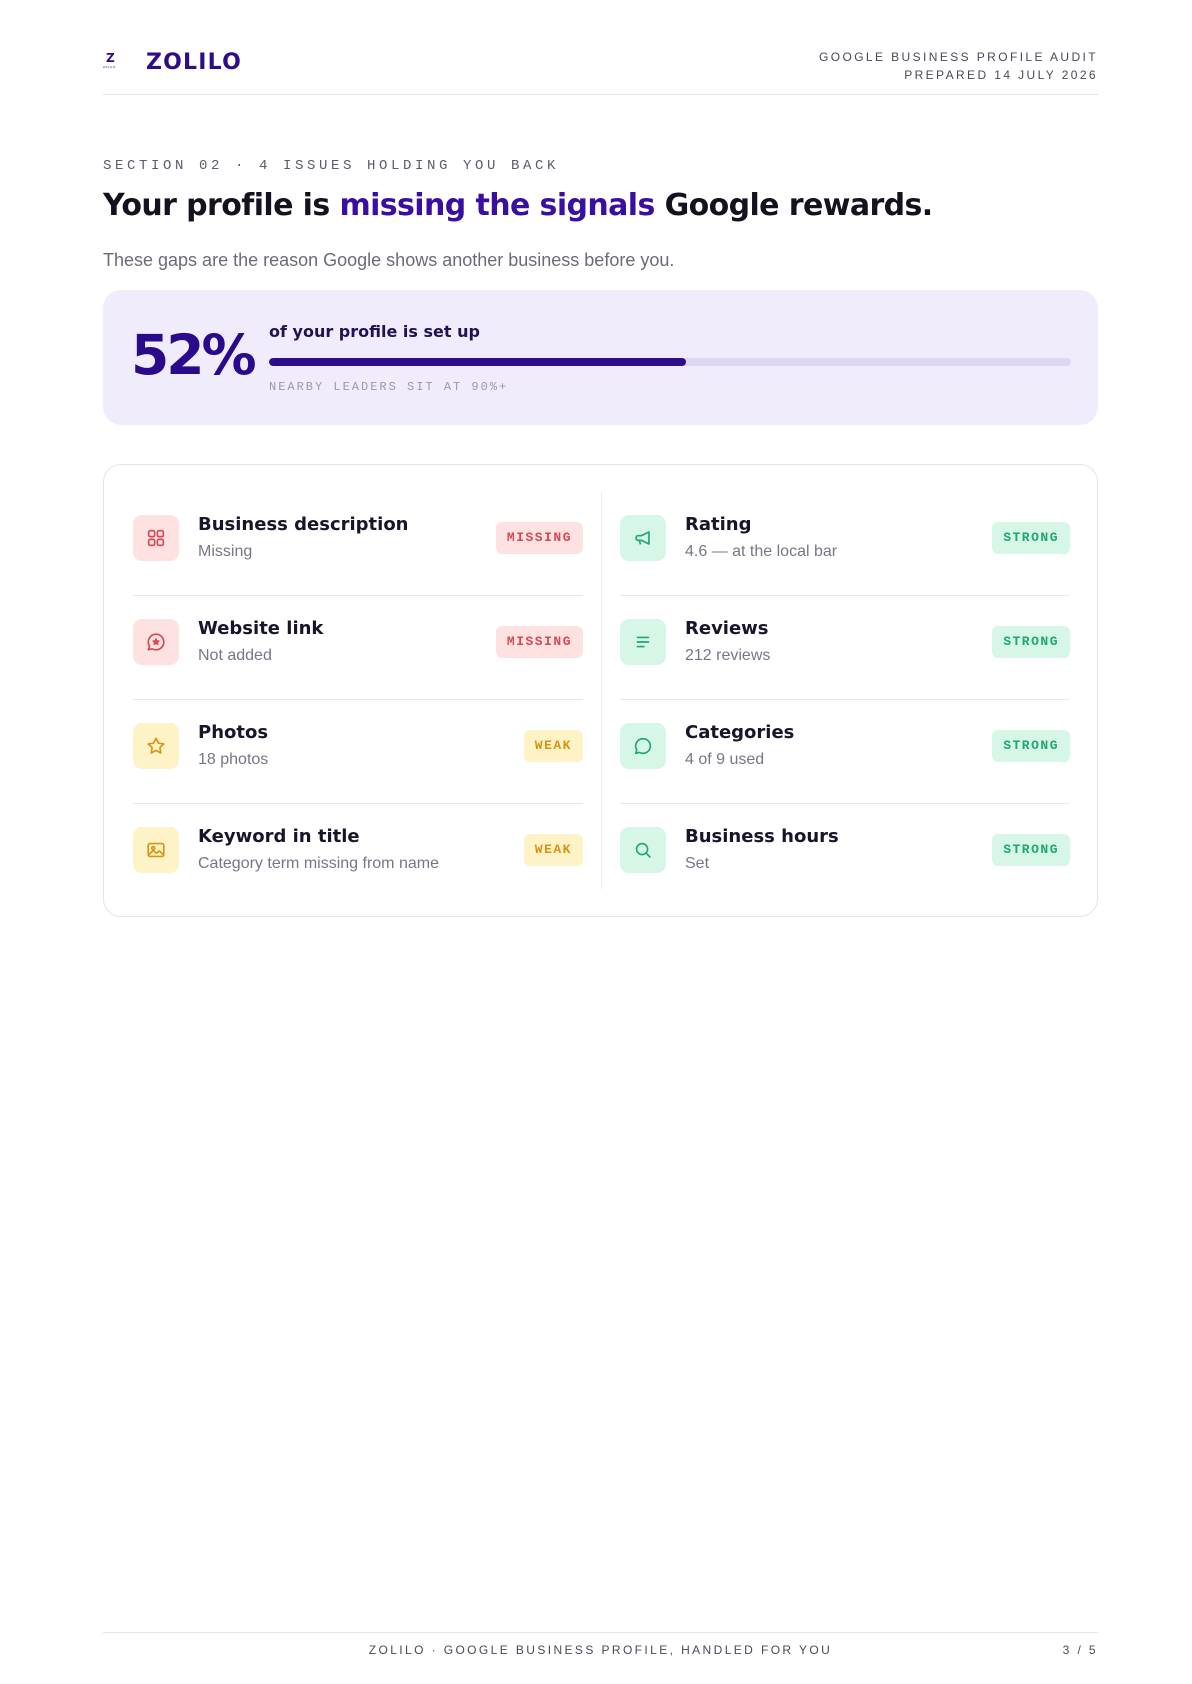 Image resolution: width=1192 pixels, height=1684 pixels. What do you see at coordinates (728, 655) in the screenshot?
I see `check-detail: 212 reviews` at bounding box center [728, 655].